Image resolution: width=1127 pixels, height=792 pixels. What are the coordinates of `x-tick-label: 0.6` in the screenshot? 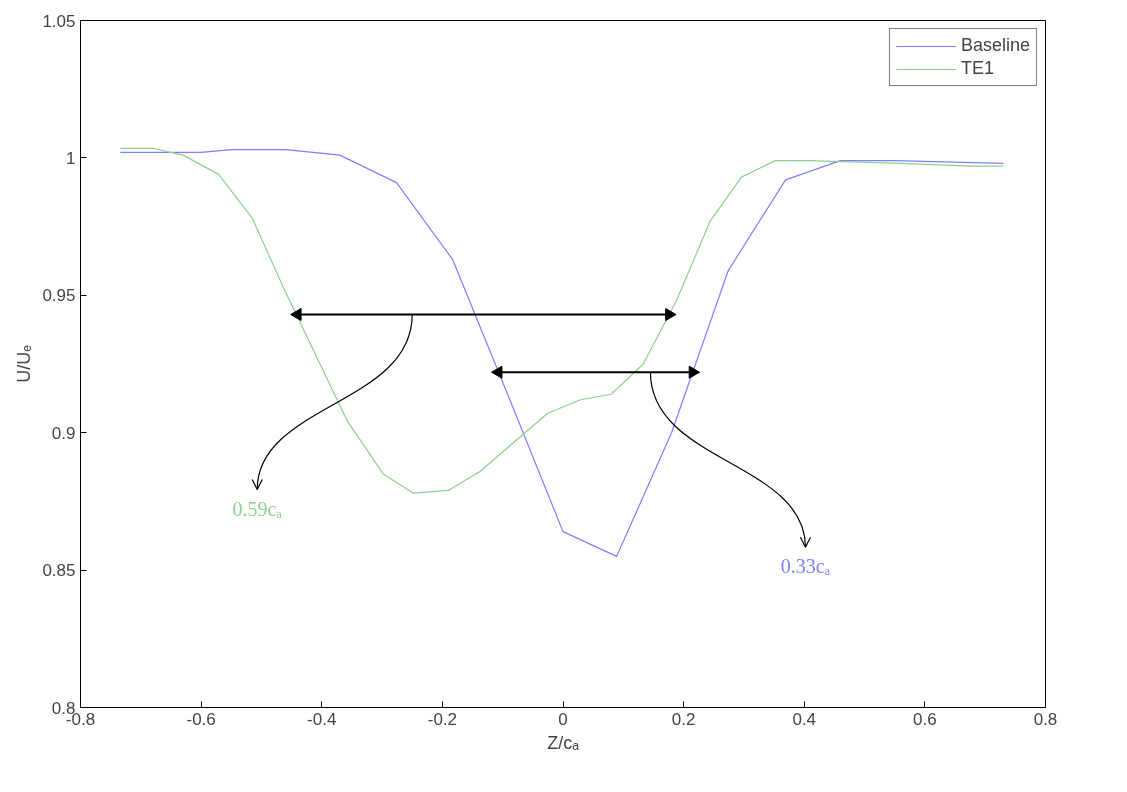 It's located at (925, 719).